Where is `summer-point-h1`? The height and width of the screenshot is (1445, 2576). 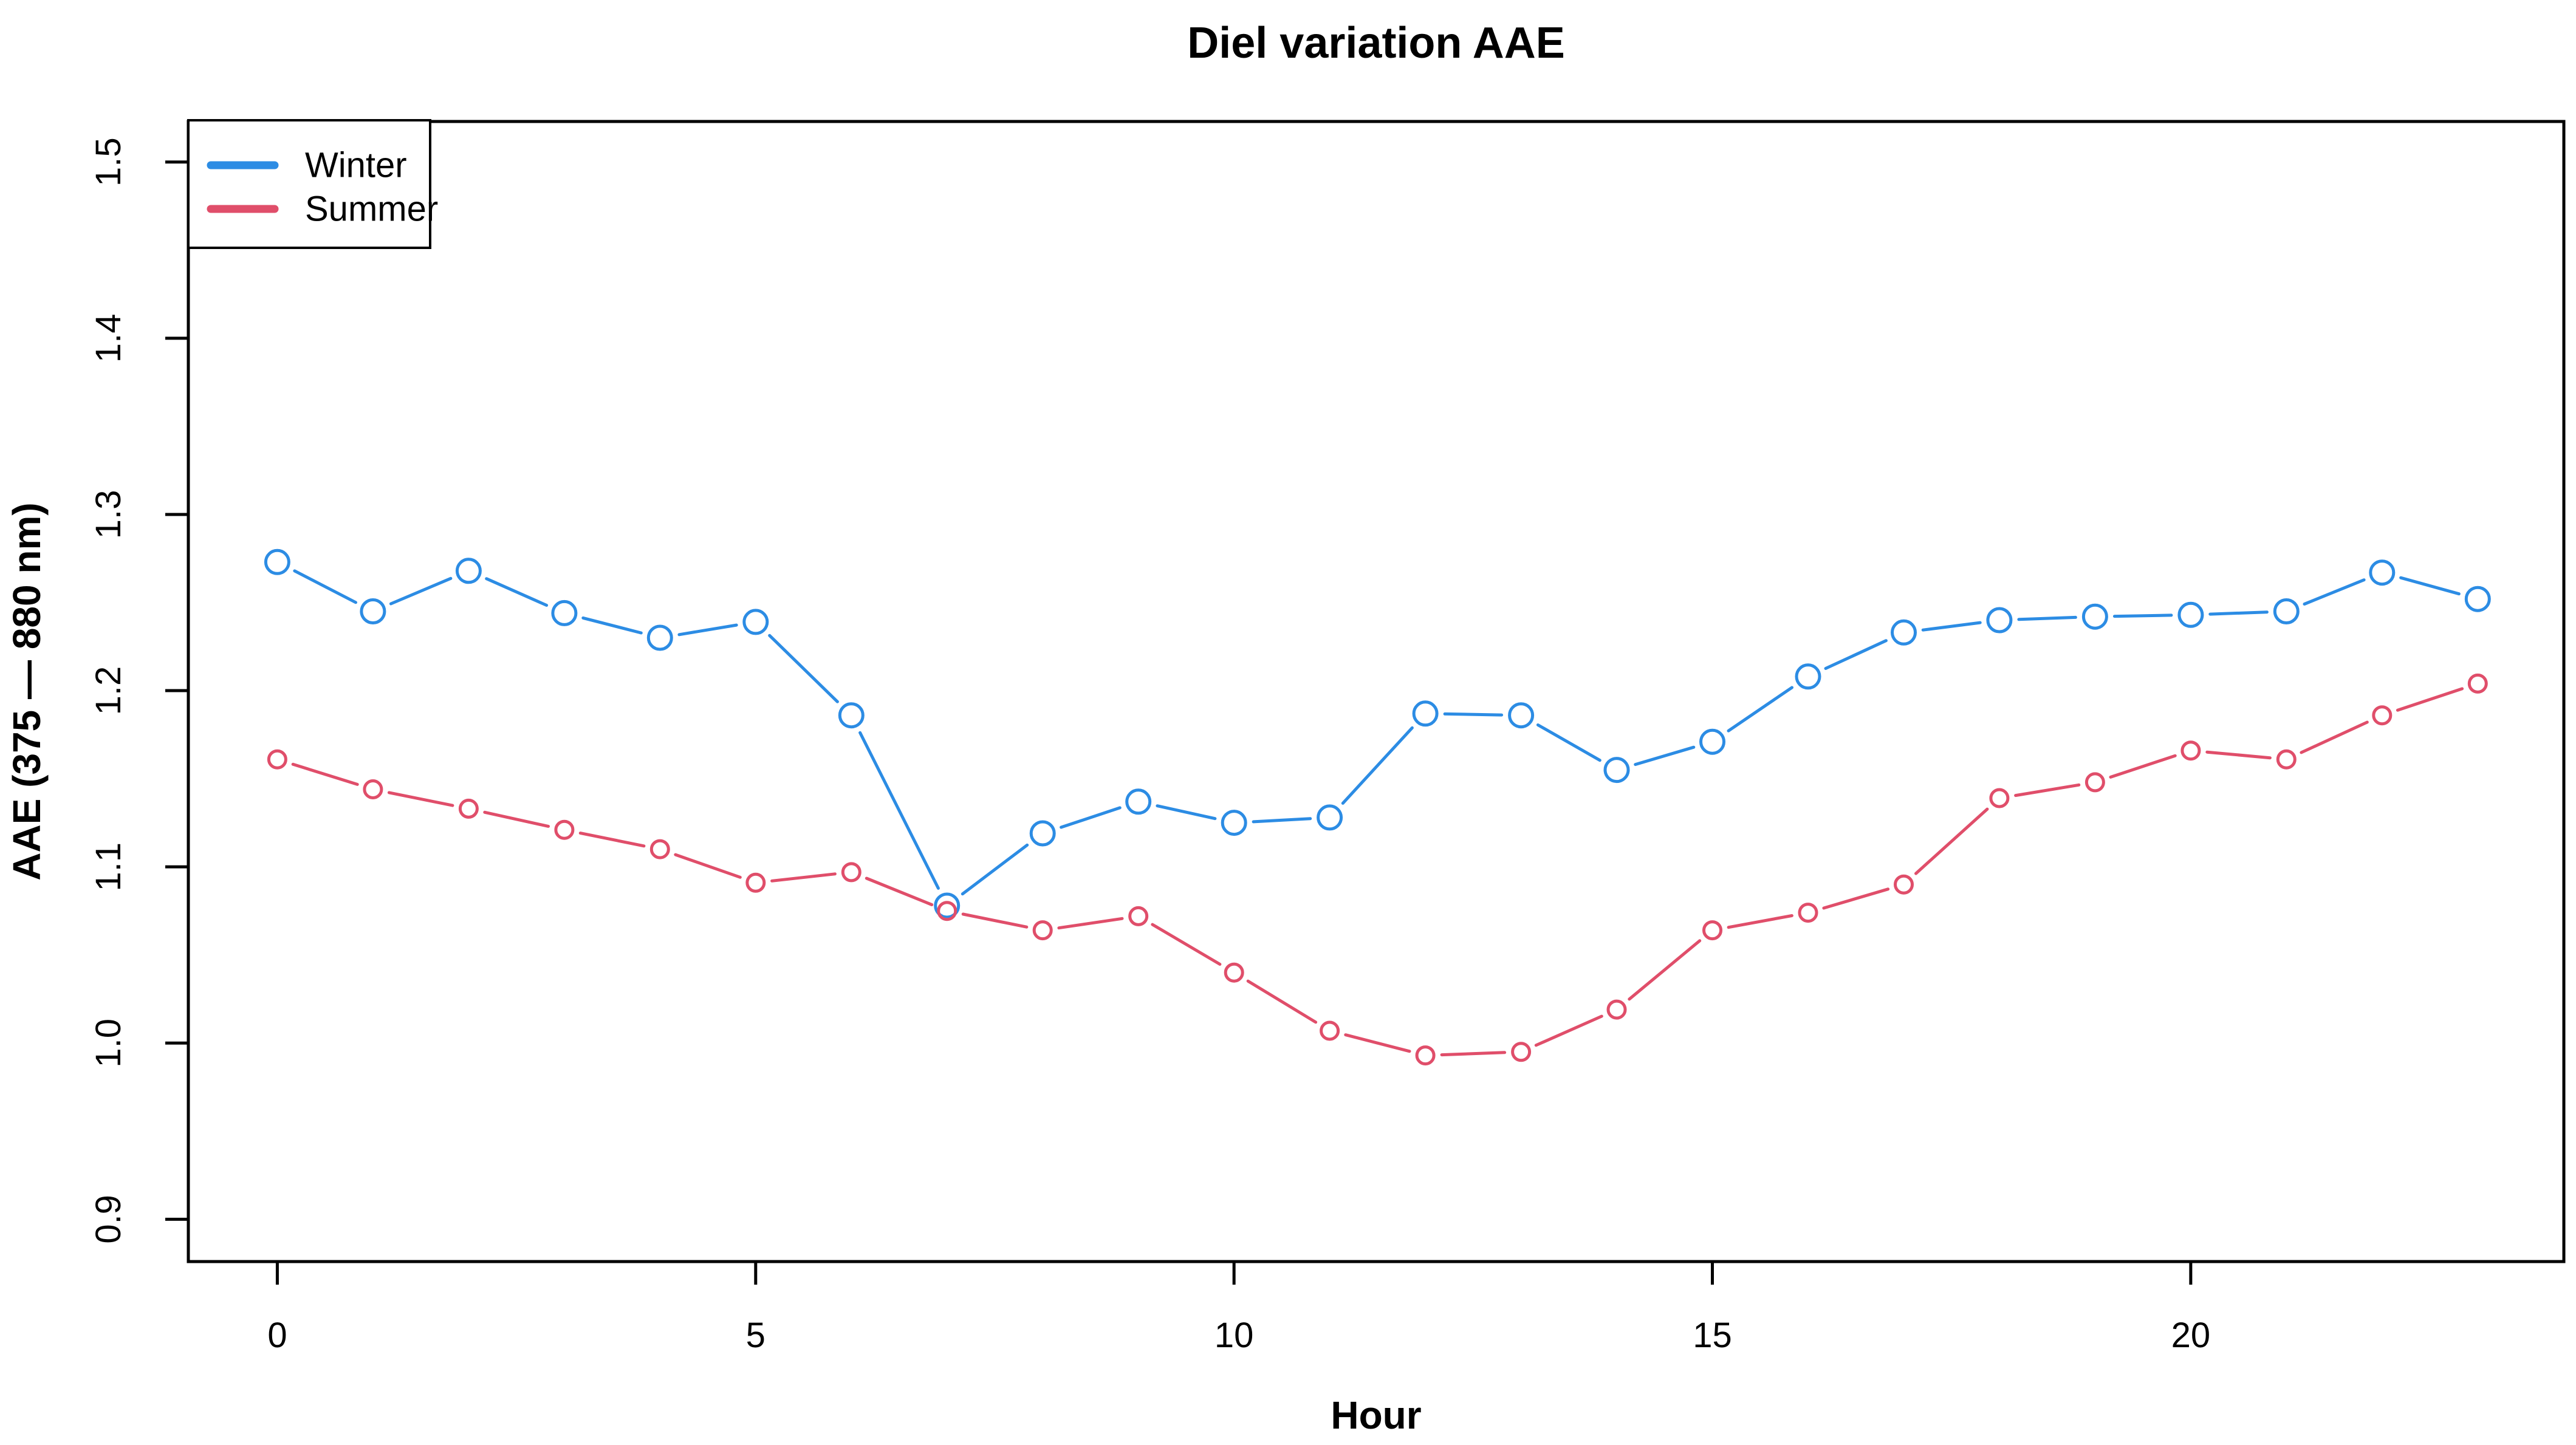 summer-point-h1 is located at coordinates (373, 789).